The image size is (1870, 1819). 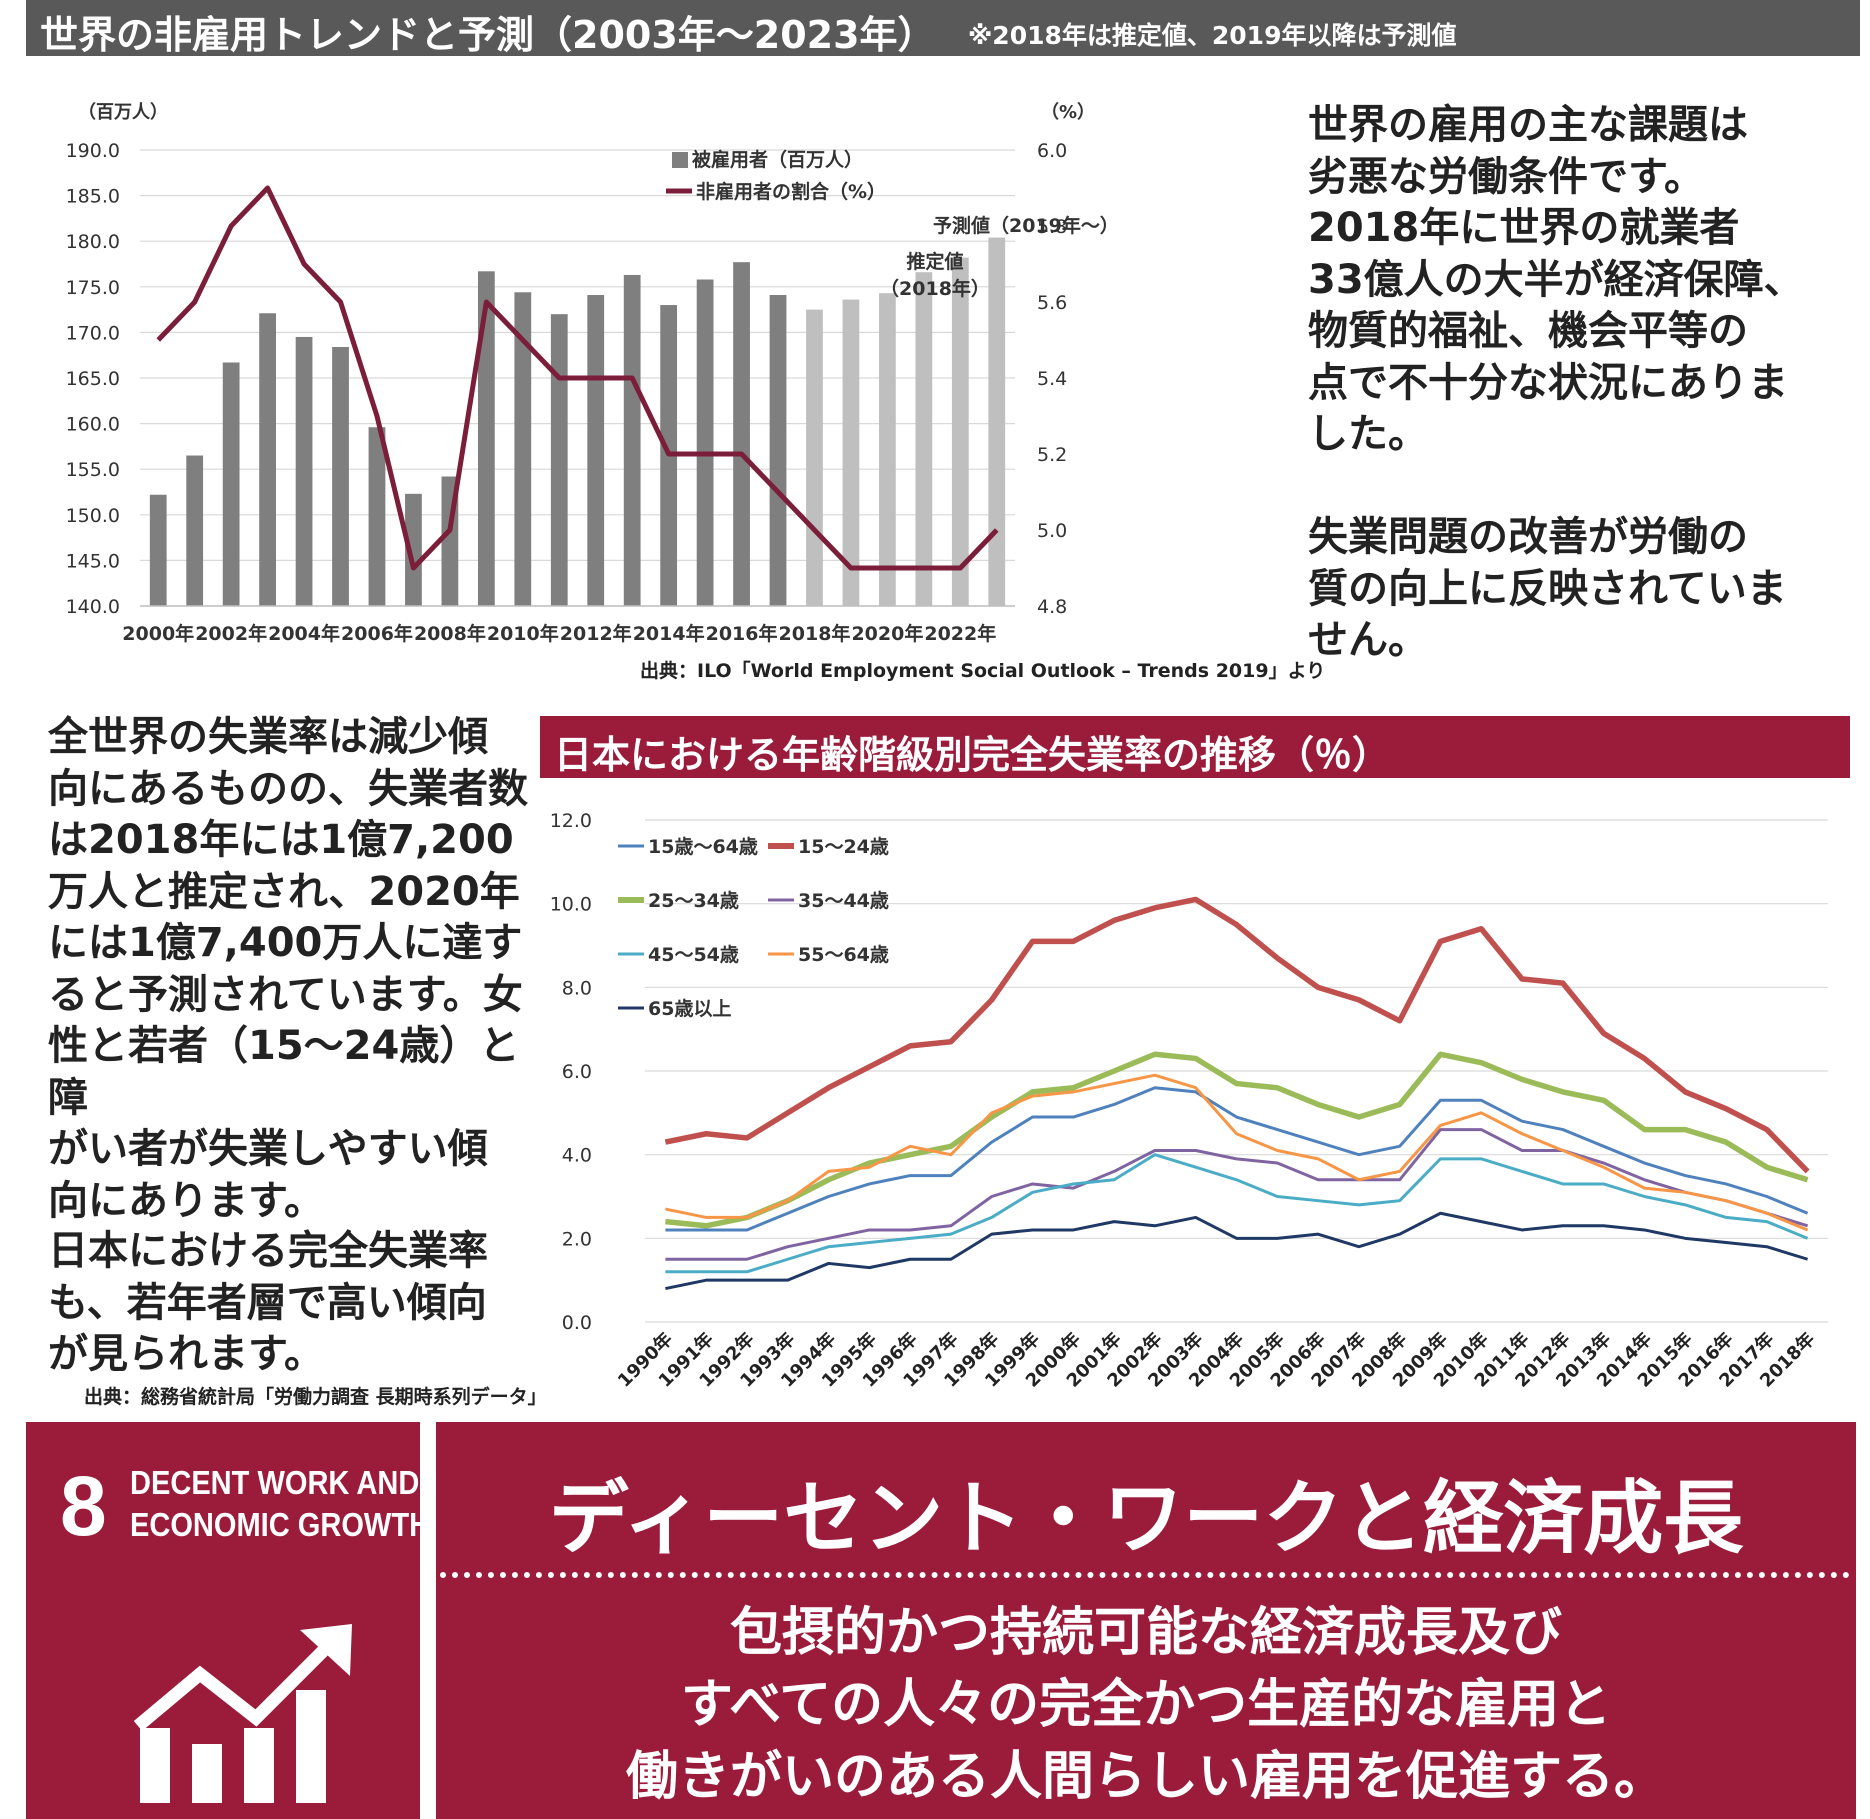 What do you see at coordinates (571, 821) in the screenshot?
I see `y-tick-label: 12.0` at bounding box center [571, 821].